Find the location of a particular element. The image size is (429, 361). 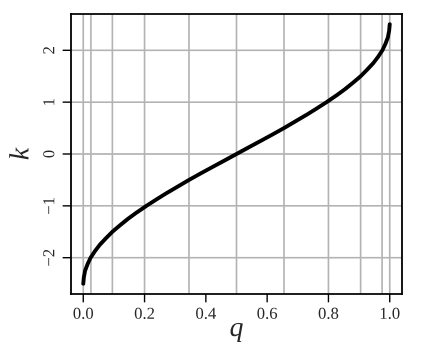

x-tick-label: 0.4 is located at coordinates (206, 313).